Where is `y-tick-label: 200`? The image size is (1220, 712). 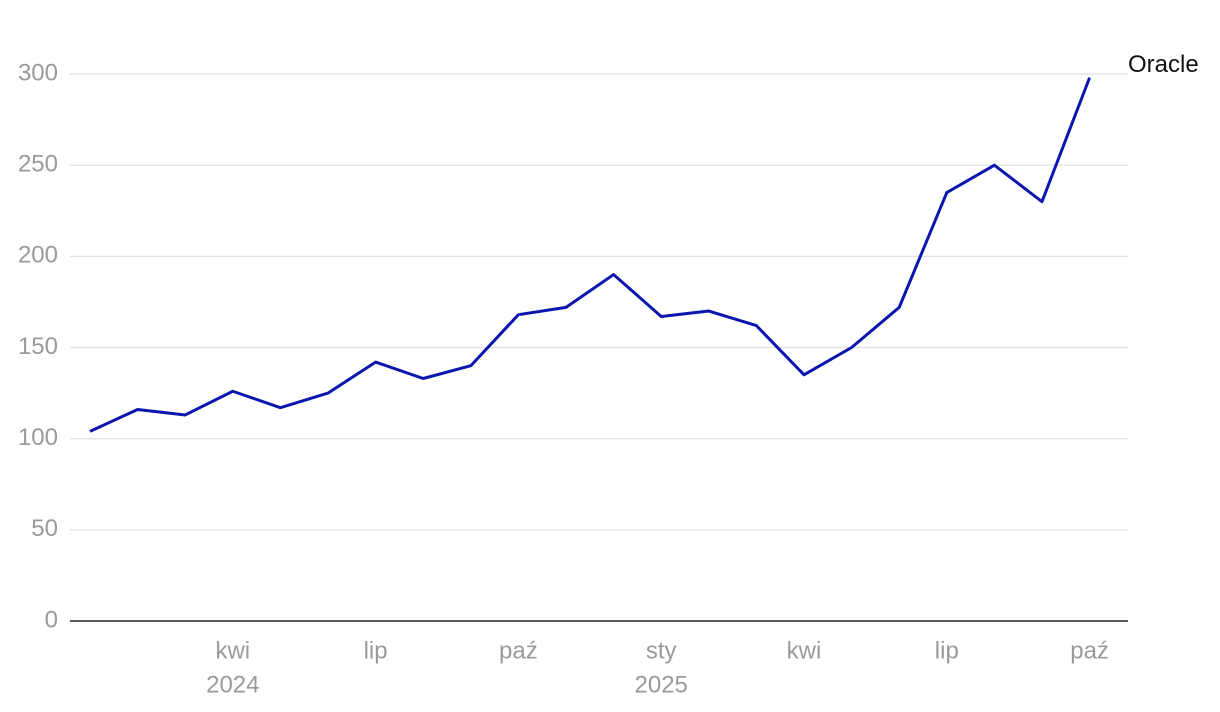 y-tick-label: 200 is located at coordinates (38, 255).